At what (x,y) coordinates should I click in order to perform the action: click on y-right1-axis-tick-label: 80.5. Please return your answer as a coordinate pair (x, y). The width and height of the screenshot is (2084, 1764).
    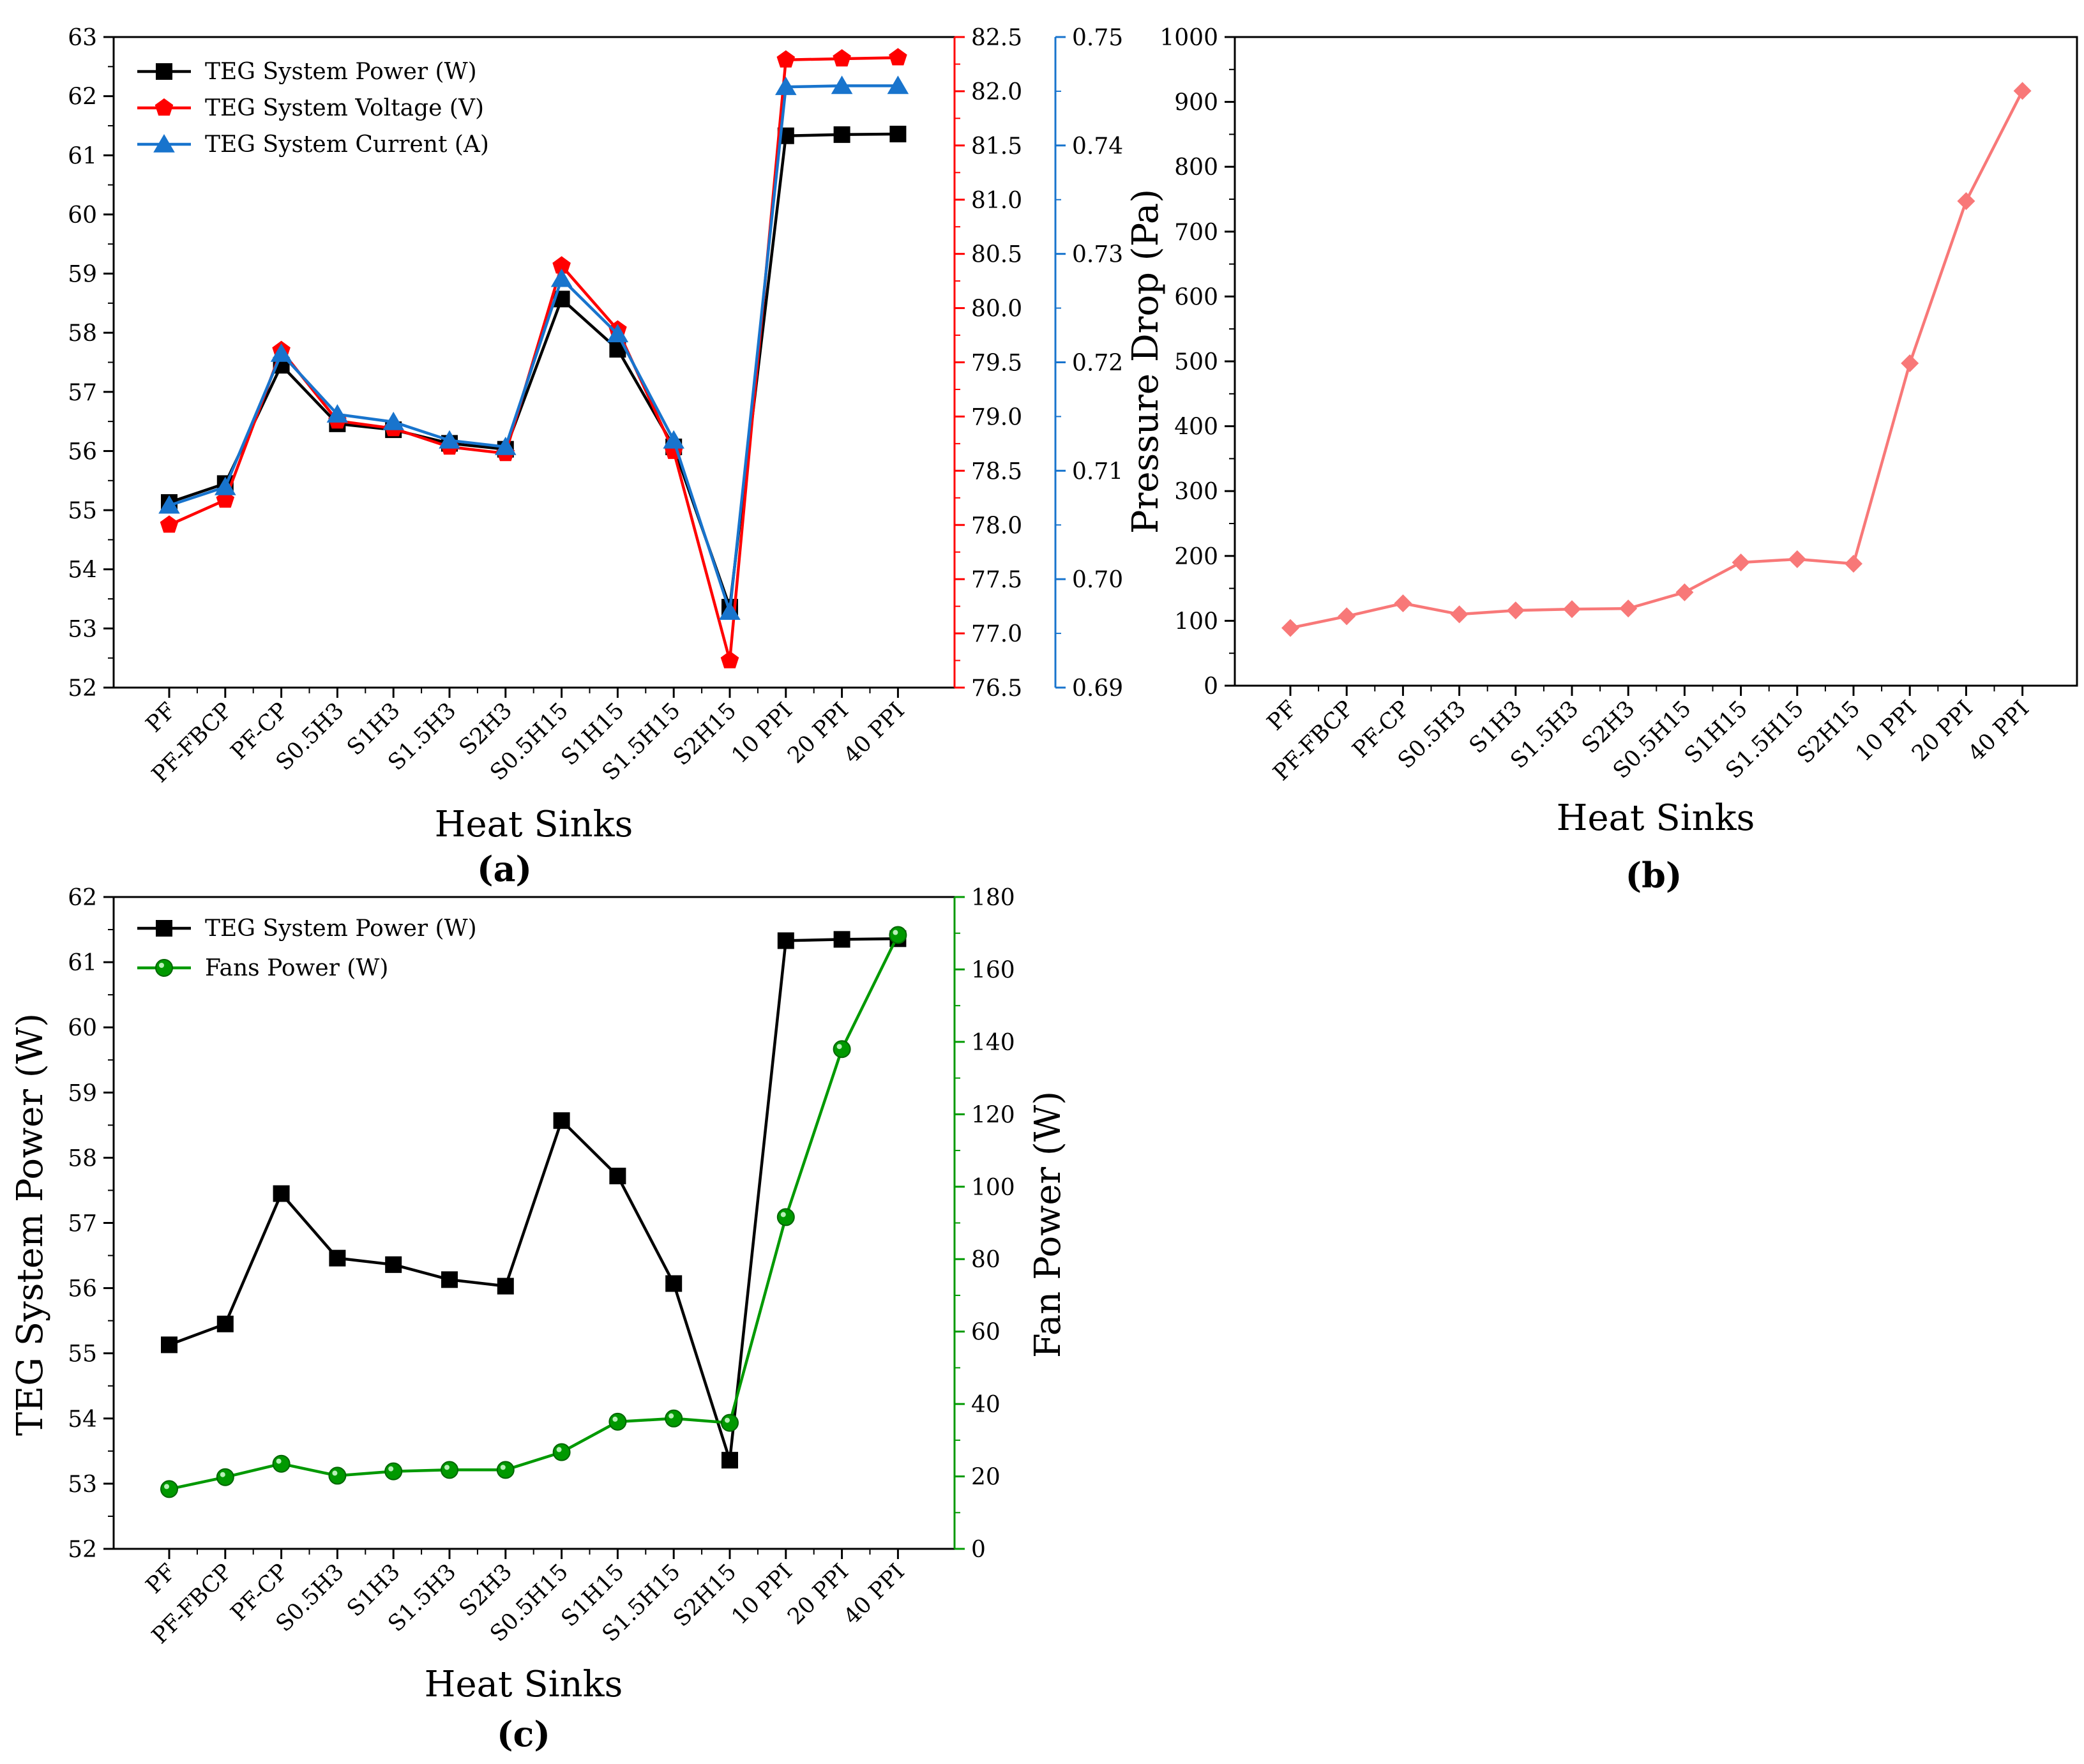
    Looking at the image, I should click on (996, 255).